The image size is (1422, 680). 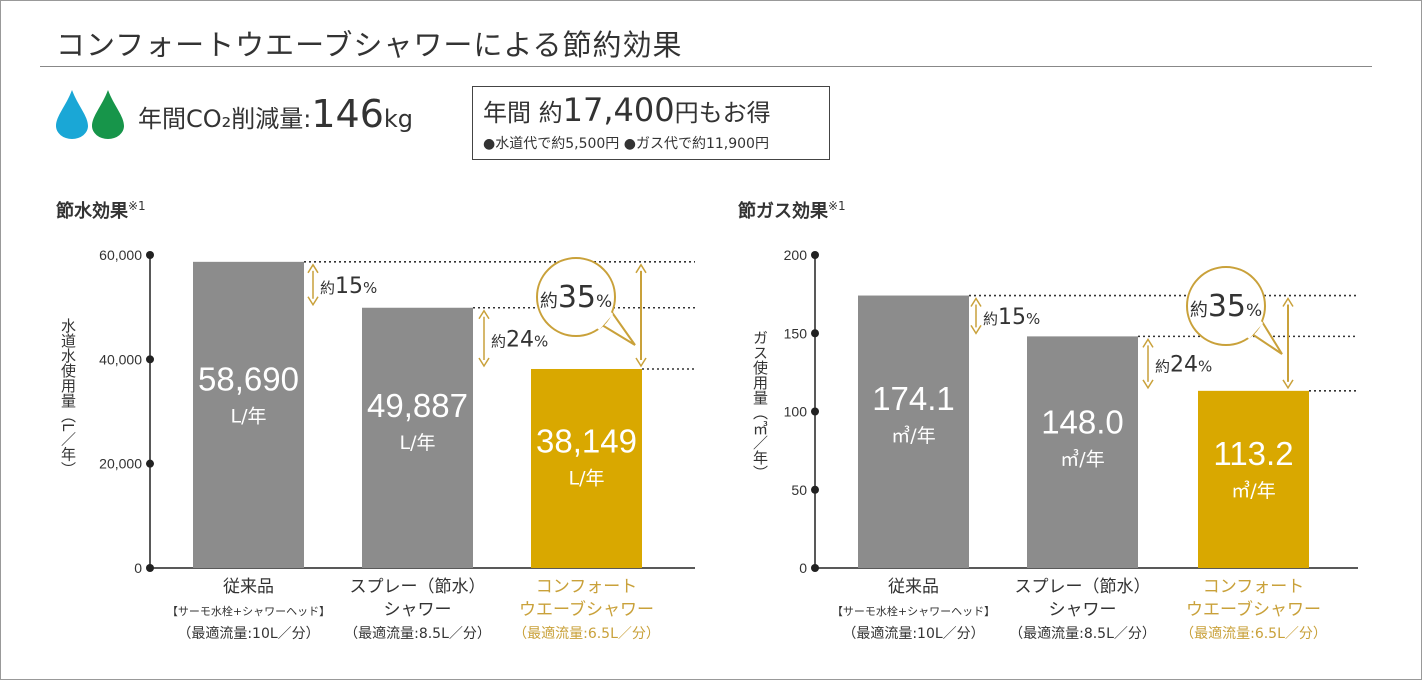 What do you see at coordinates (418, 587) in the screenshot?
I see `water-category-label: スプレー（節水）` at bounding box center [418, 587].